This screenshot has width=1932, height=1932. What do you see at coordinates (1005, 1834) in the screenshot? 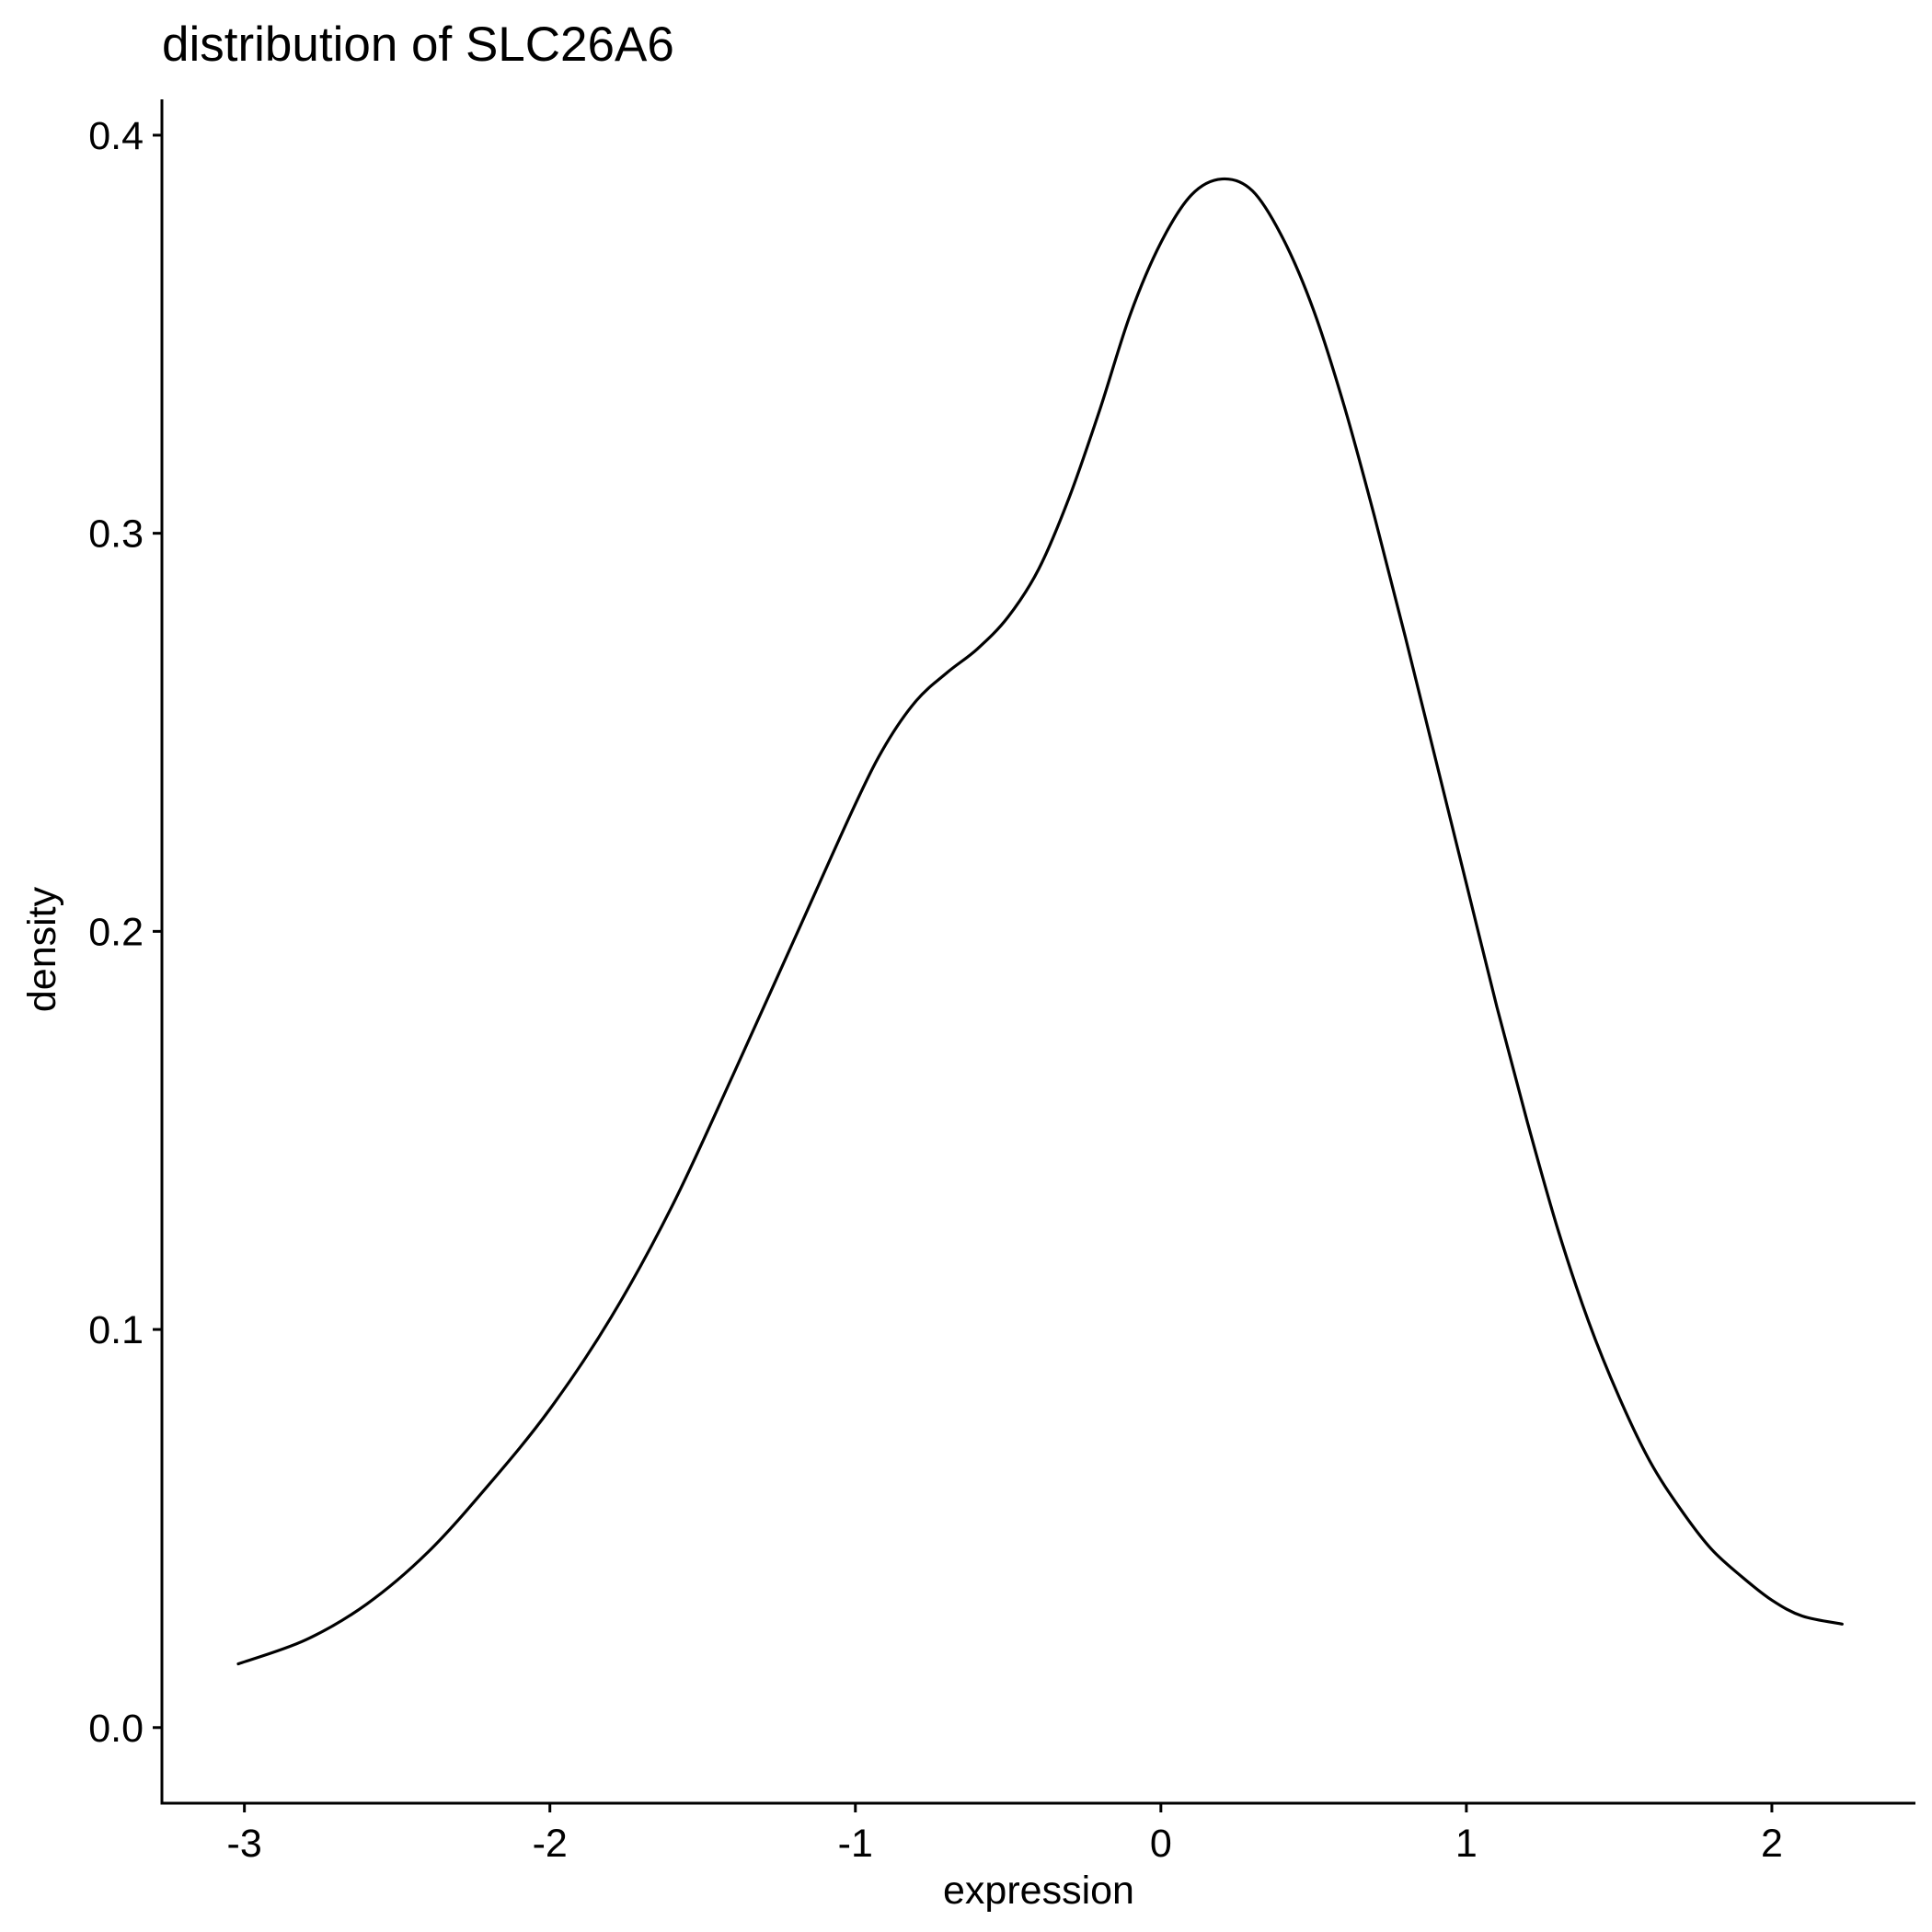
I see `x-ticks: -3 -2 -1 0 1 2` at bounding box center [1005, 1834].